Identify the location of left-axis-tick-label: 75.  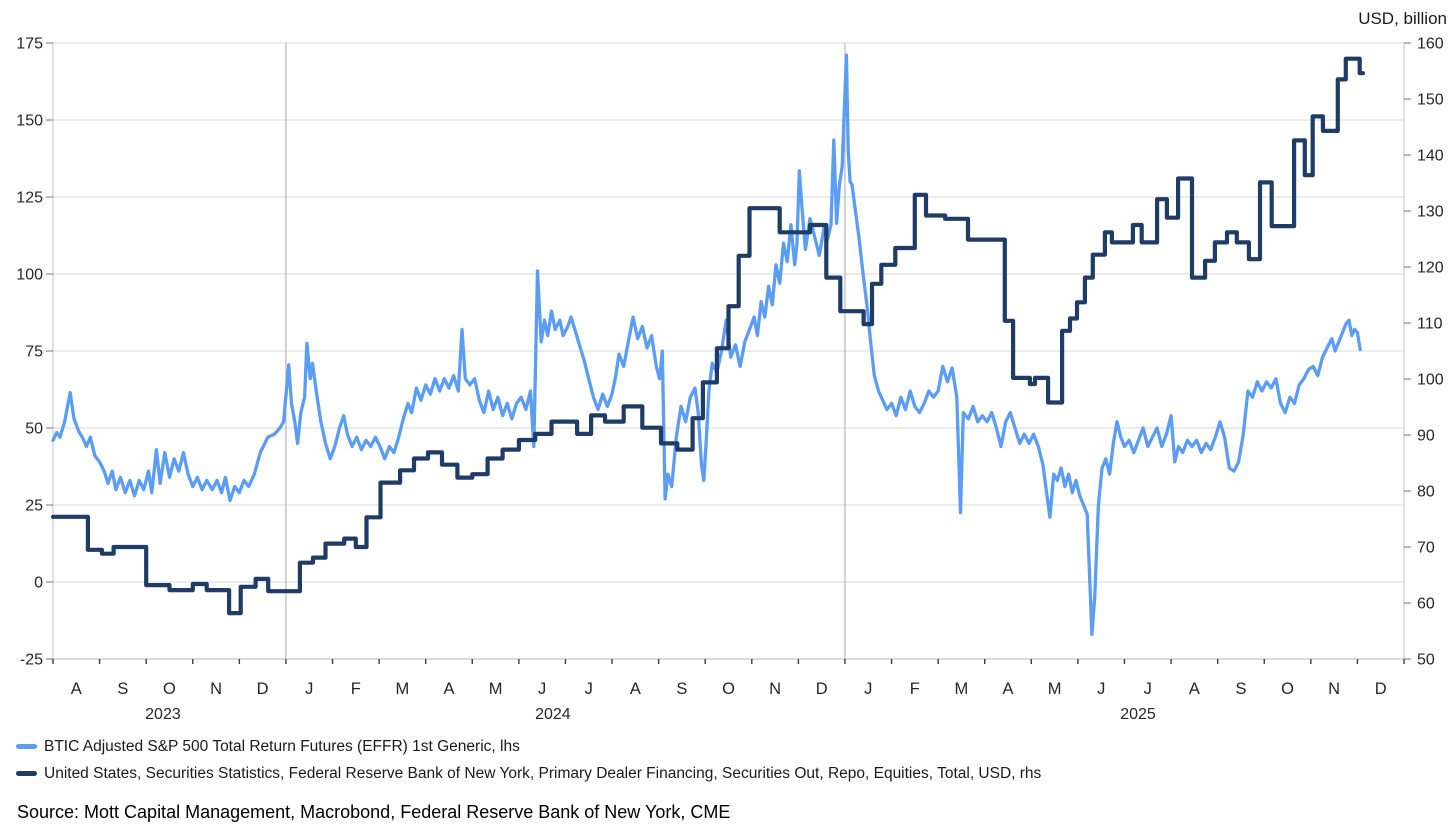
(34, 352).